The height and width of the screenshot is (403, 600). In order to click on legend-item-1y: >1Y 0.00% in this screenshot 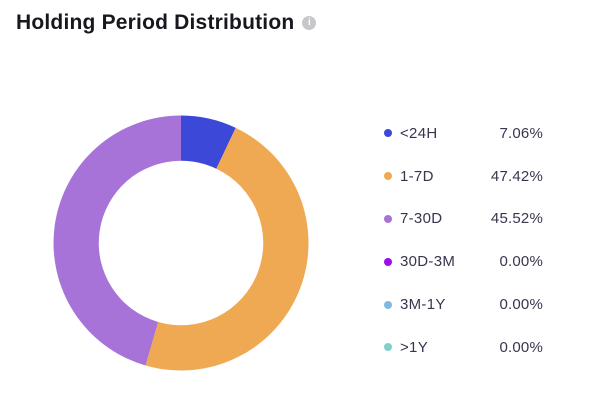, I will do `click(463, 347)`.